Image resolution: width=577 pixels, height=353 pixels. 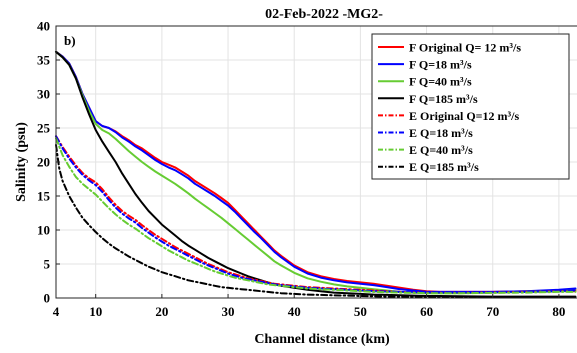 What do you see at coordinates (43, 94) in the screenshot?
I see `y-tick-label: 30` at bounding box center [43, 94].